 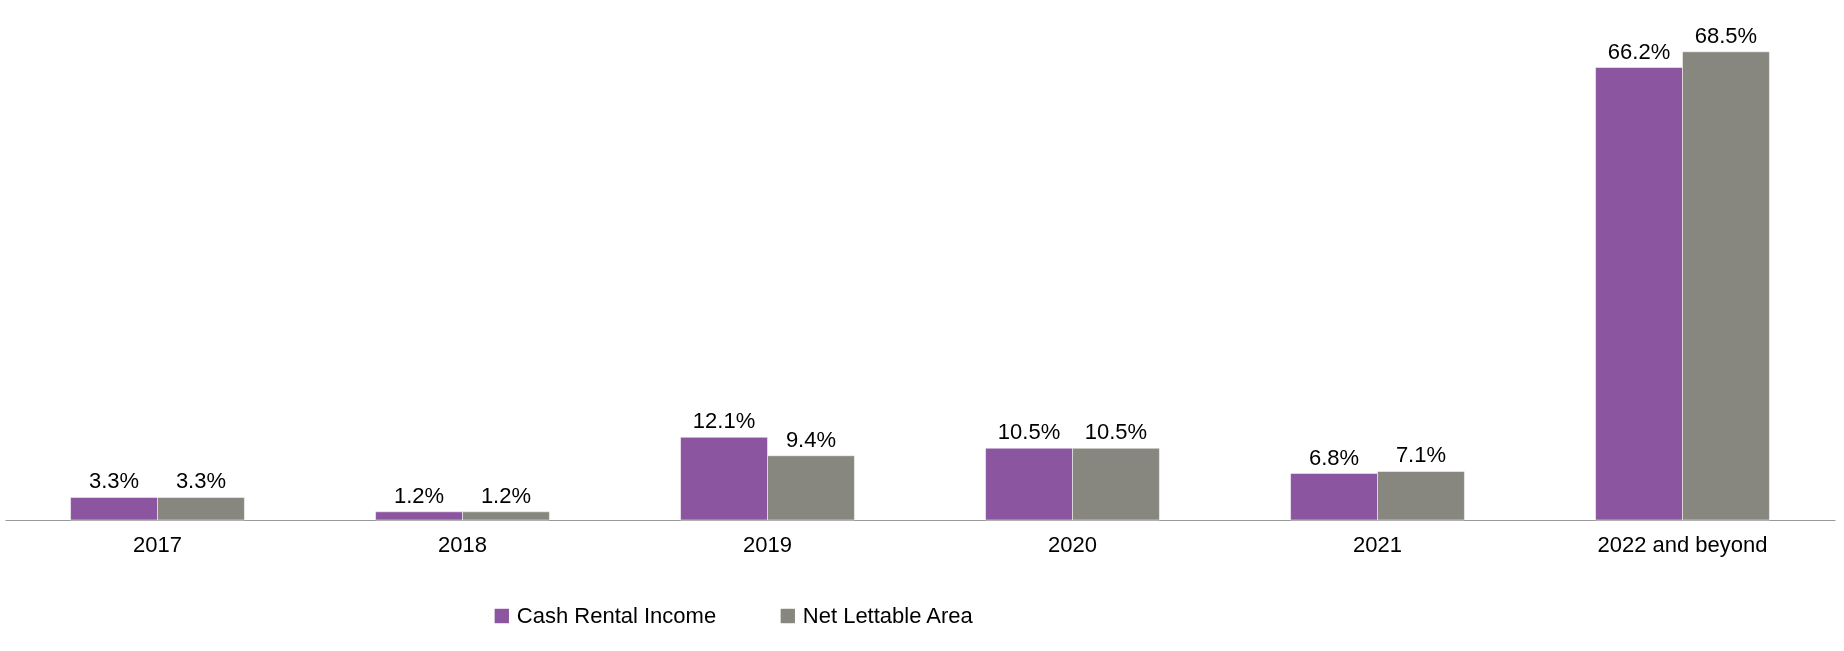 I want to click on data-label: 9.4%, so click(x=811, y=439).